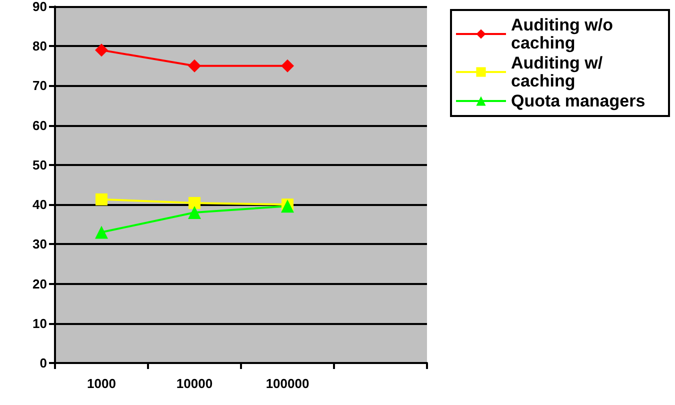 The height and width of the screenshot is (405, 675). What do you see at coordinates (559, 72) in the screenshot?
I see `legend-label: Auditing w/ caching` at bounding box center [559, 72].